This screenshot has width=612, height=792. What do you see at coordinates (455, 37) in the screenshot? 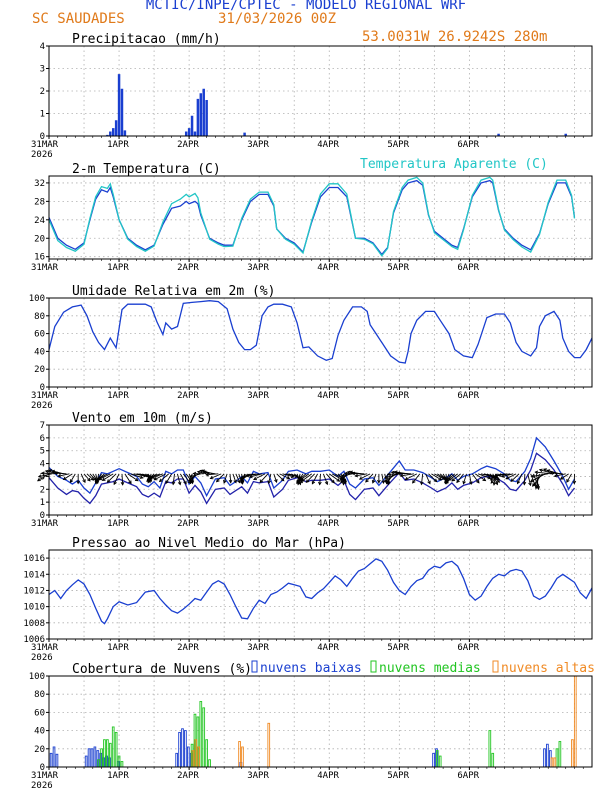
I see `station-coordinates: 53.0031W 26.9242S 280m` at bounding box center [455, 37].